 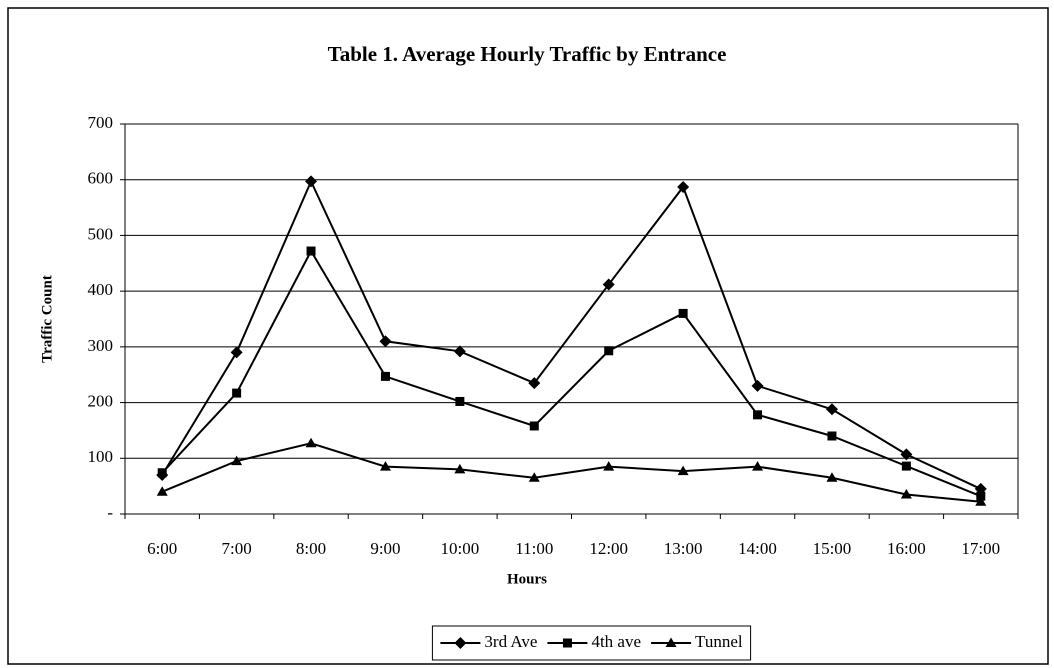 I want to click on y-tick-label: 200, so click(x=101, y=400).